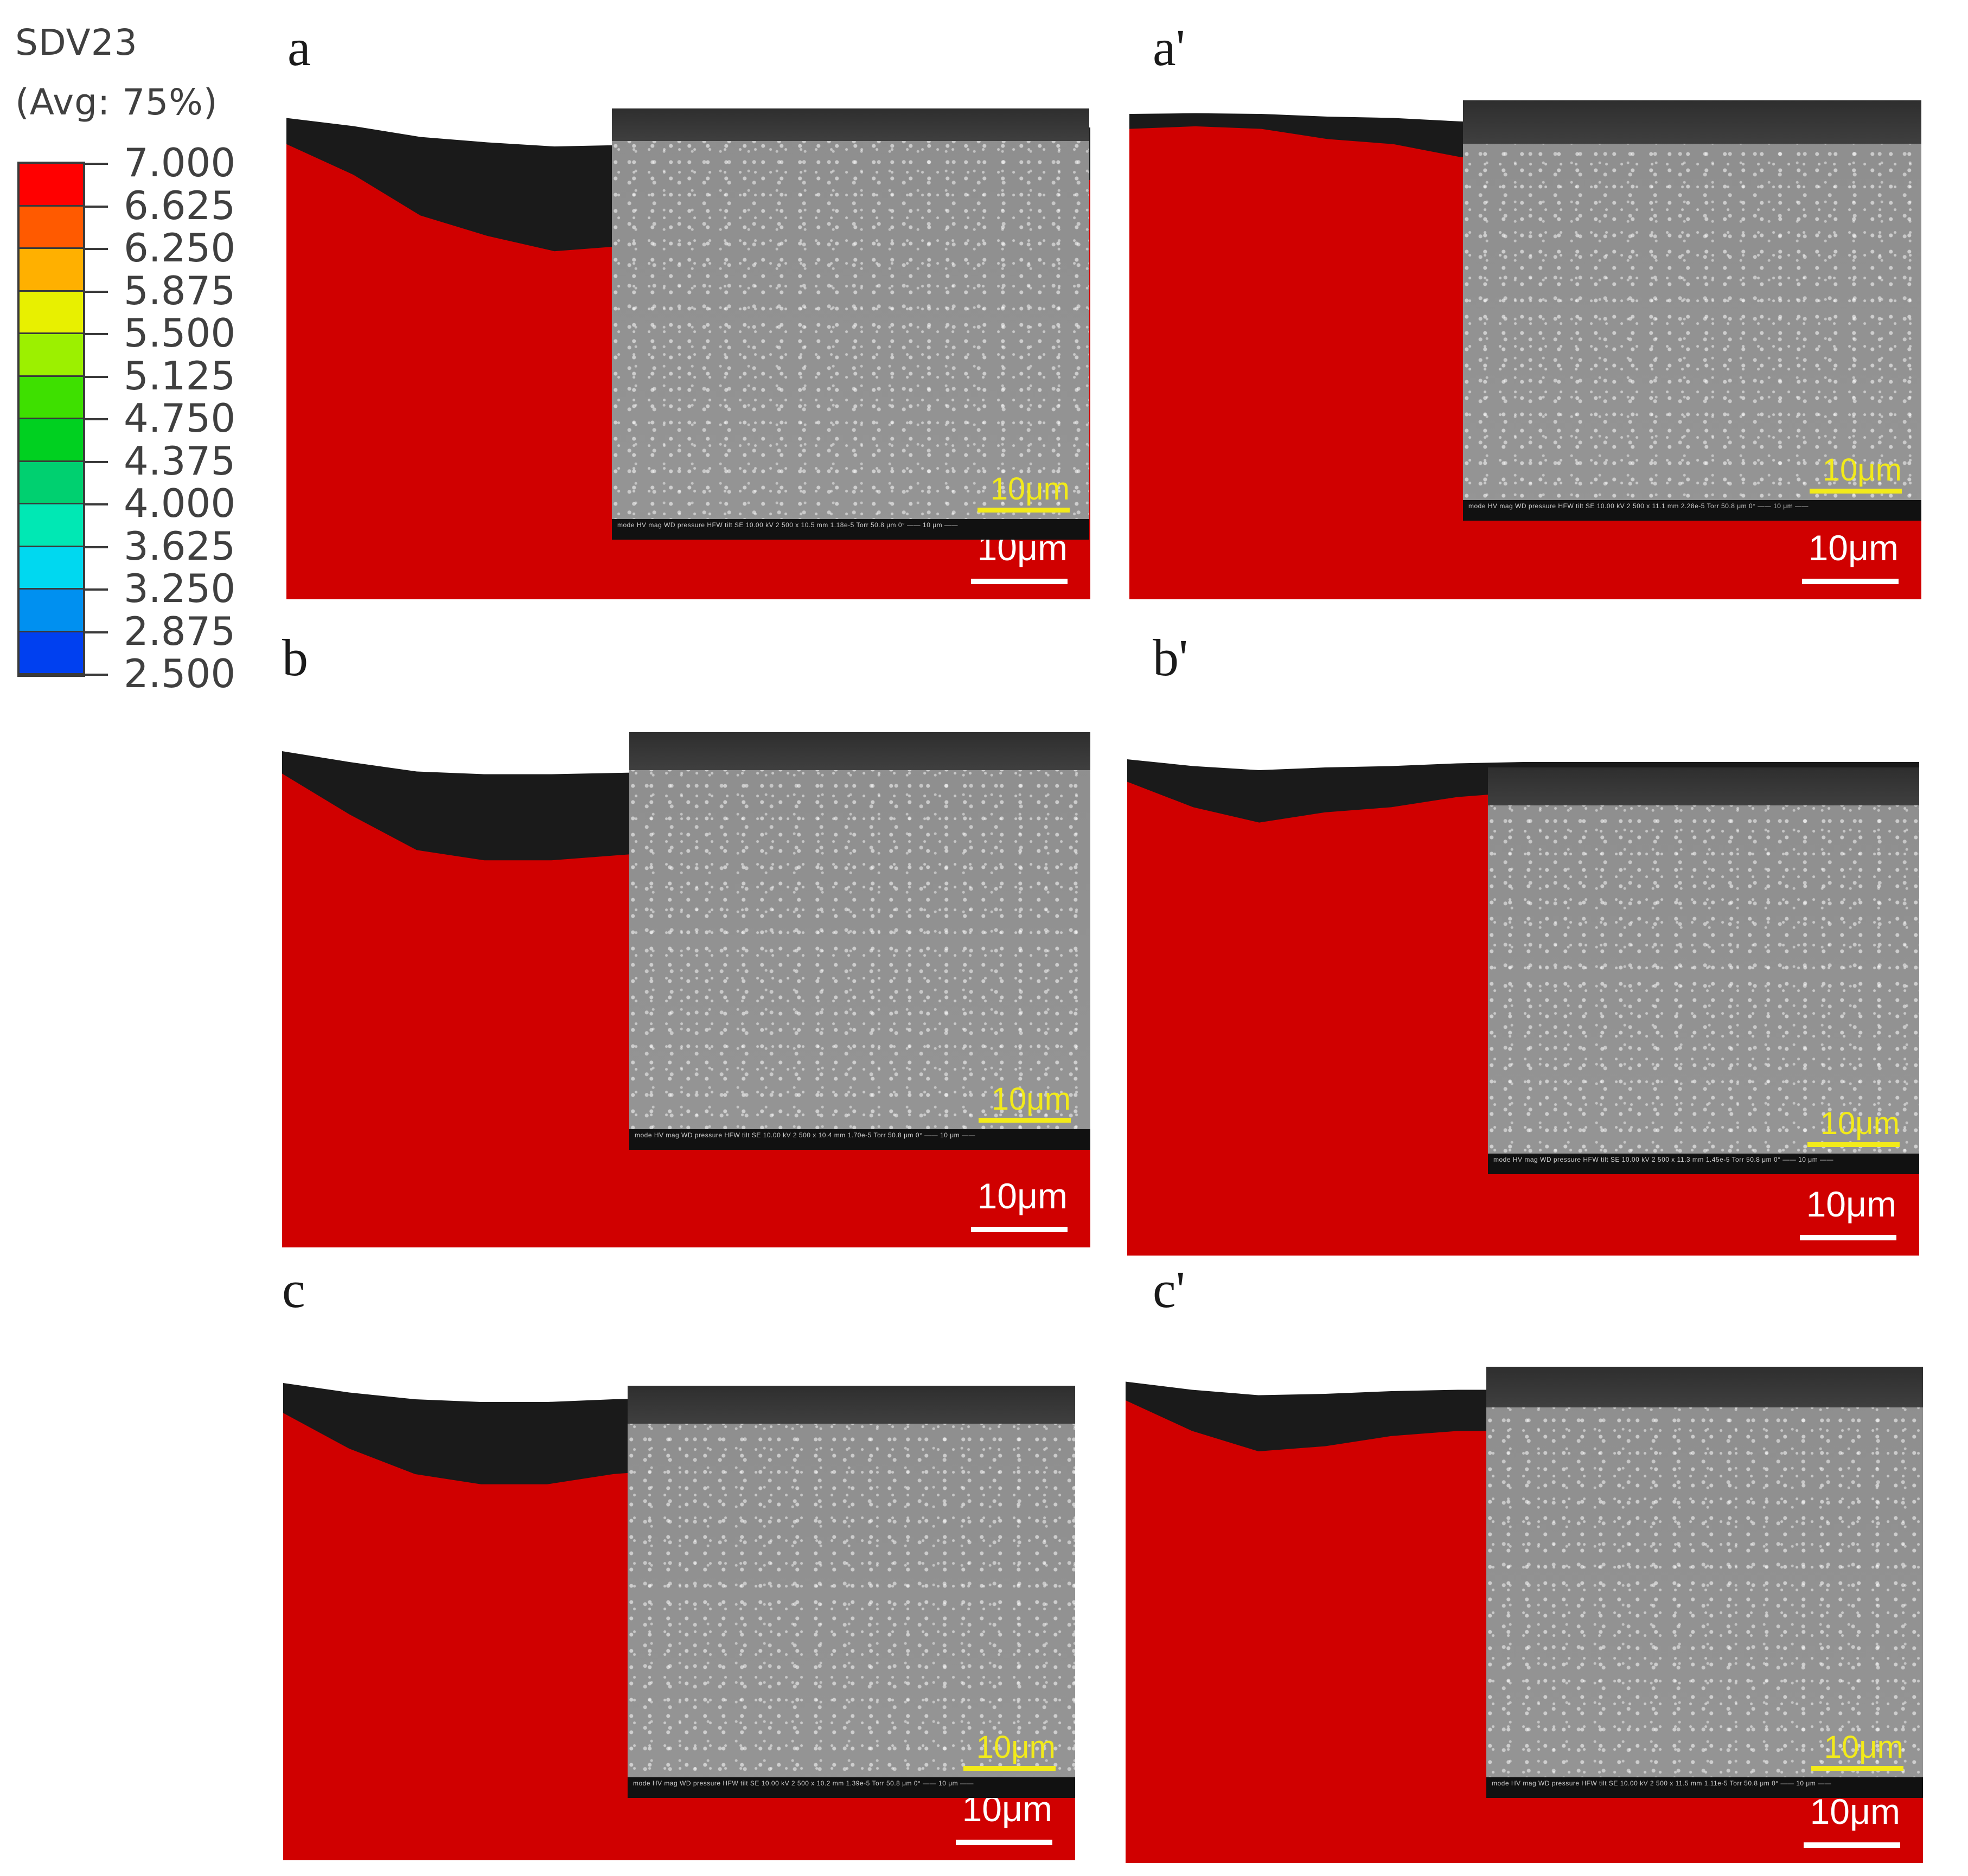 This screenshot has height=1876, width=1968. What do you see at coordinates (294, 1289) in the screenshot?
I see `panel-label-c: c` at bounding box center [294, 1289].